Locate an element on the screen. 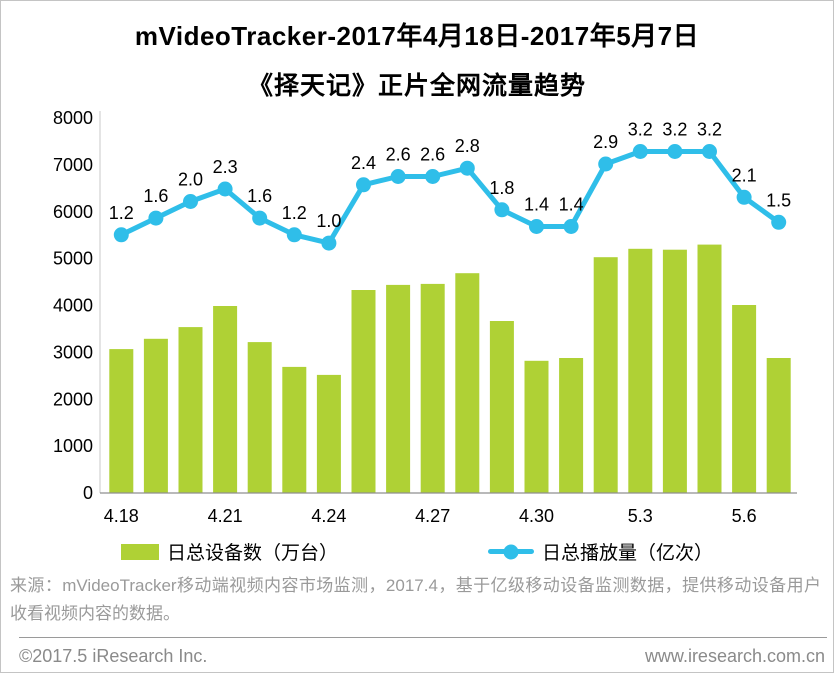 The width and height of the screenshot is (834, 673). data-label-0: 1.2 is located at coordinates (121, 213).